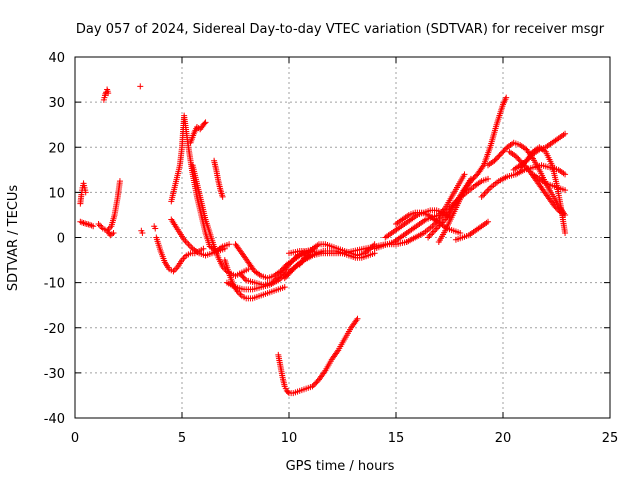 The image size is (640, 480). What do you see at coordinates (503, 438) in the screenshot?
I see `x-tick-label: 20` at bounding box center [503, 438].